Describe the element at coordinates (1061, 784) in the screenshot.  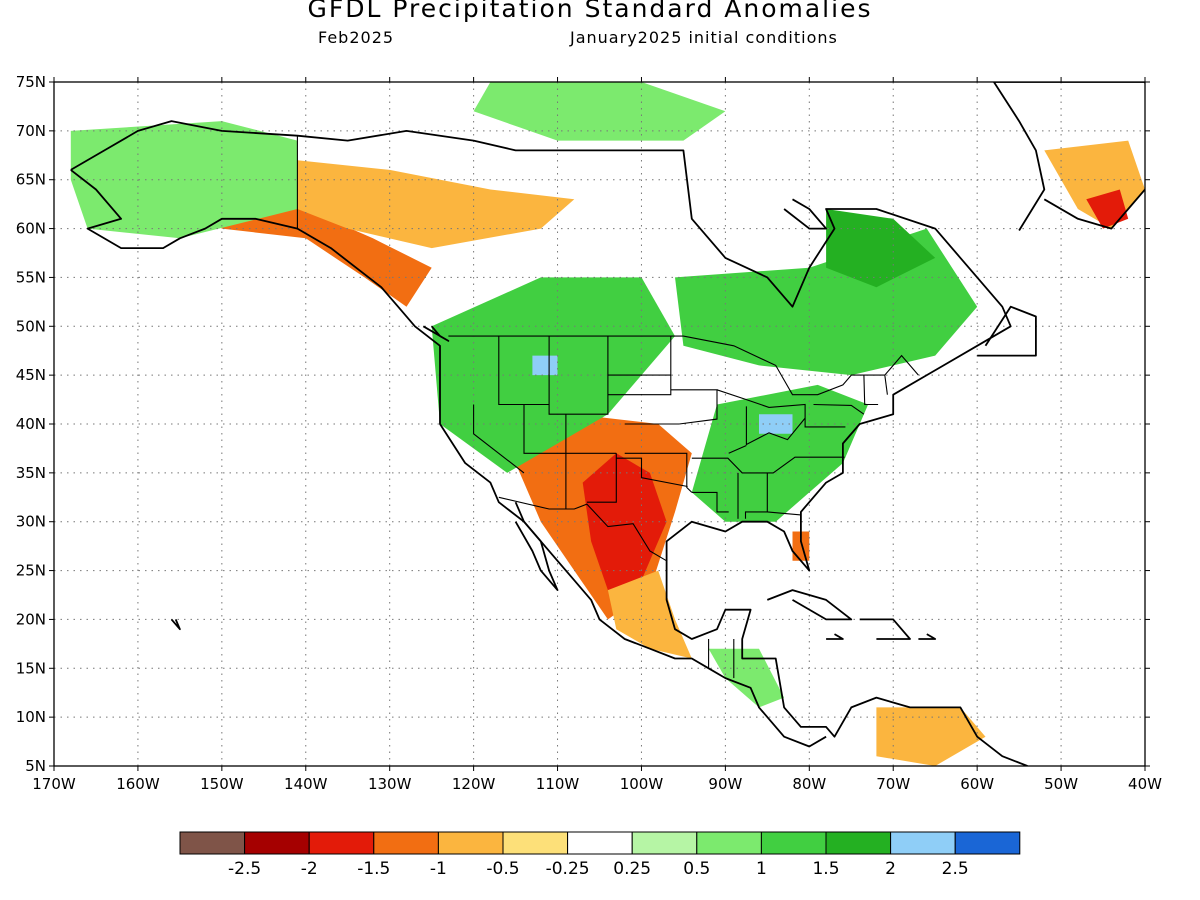
I see `lon-label: 50W` at that location.